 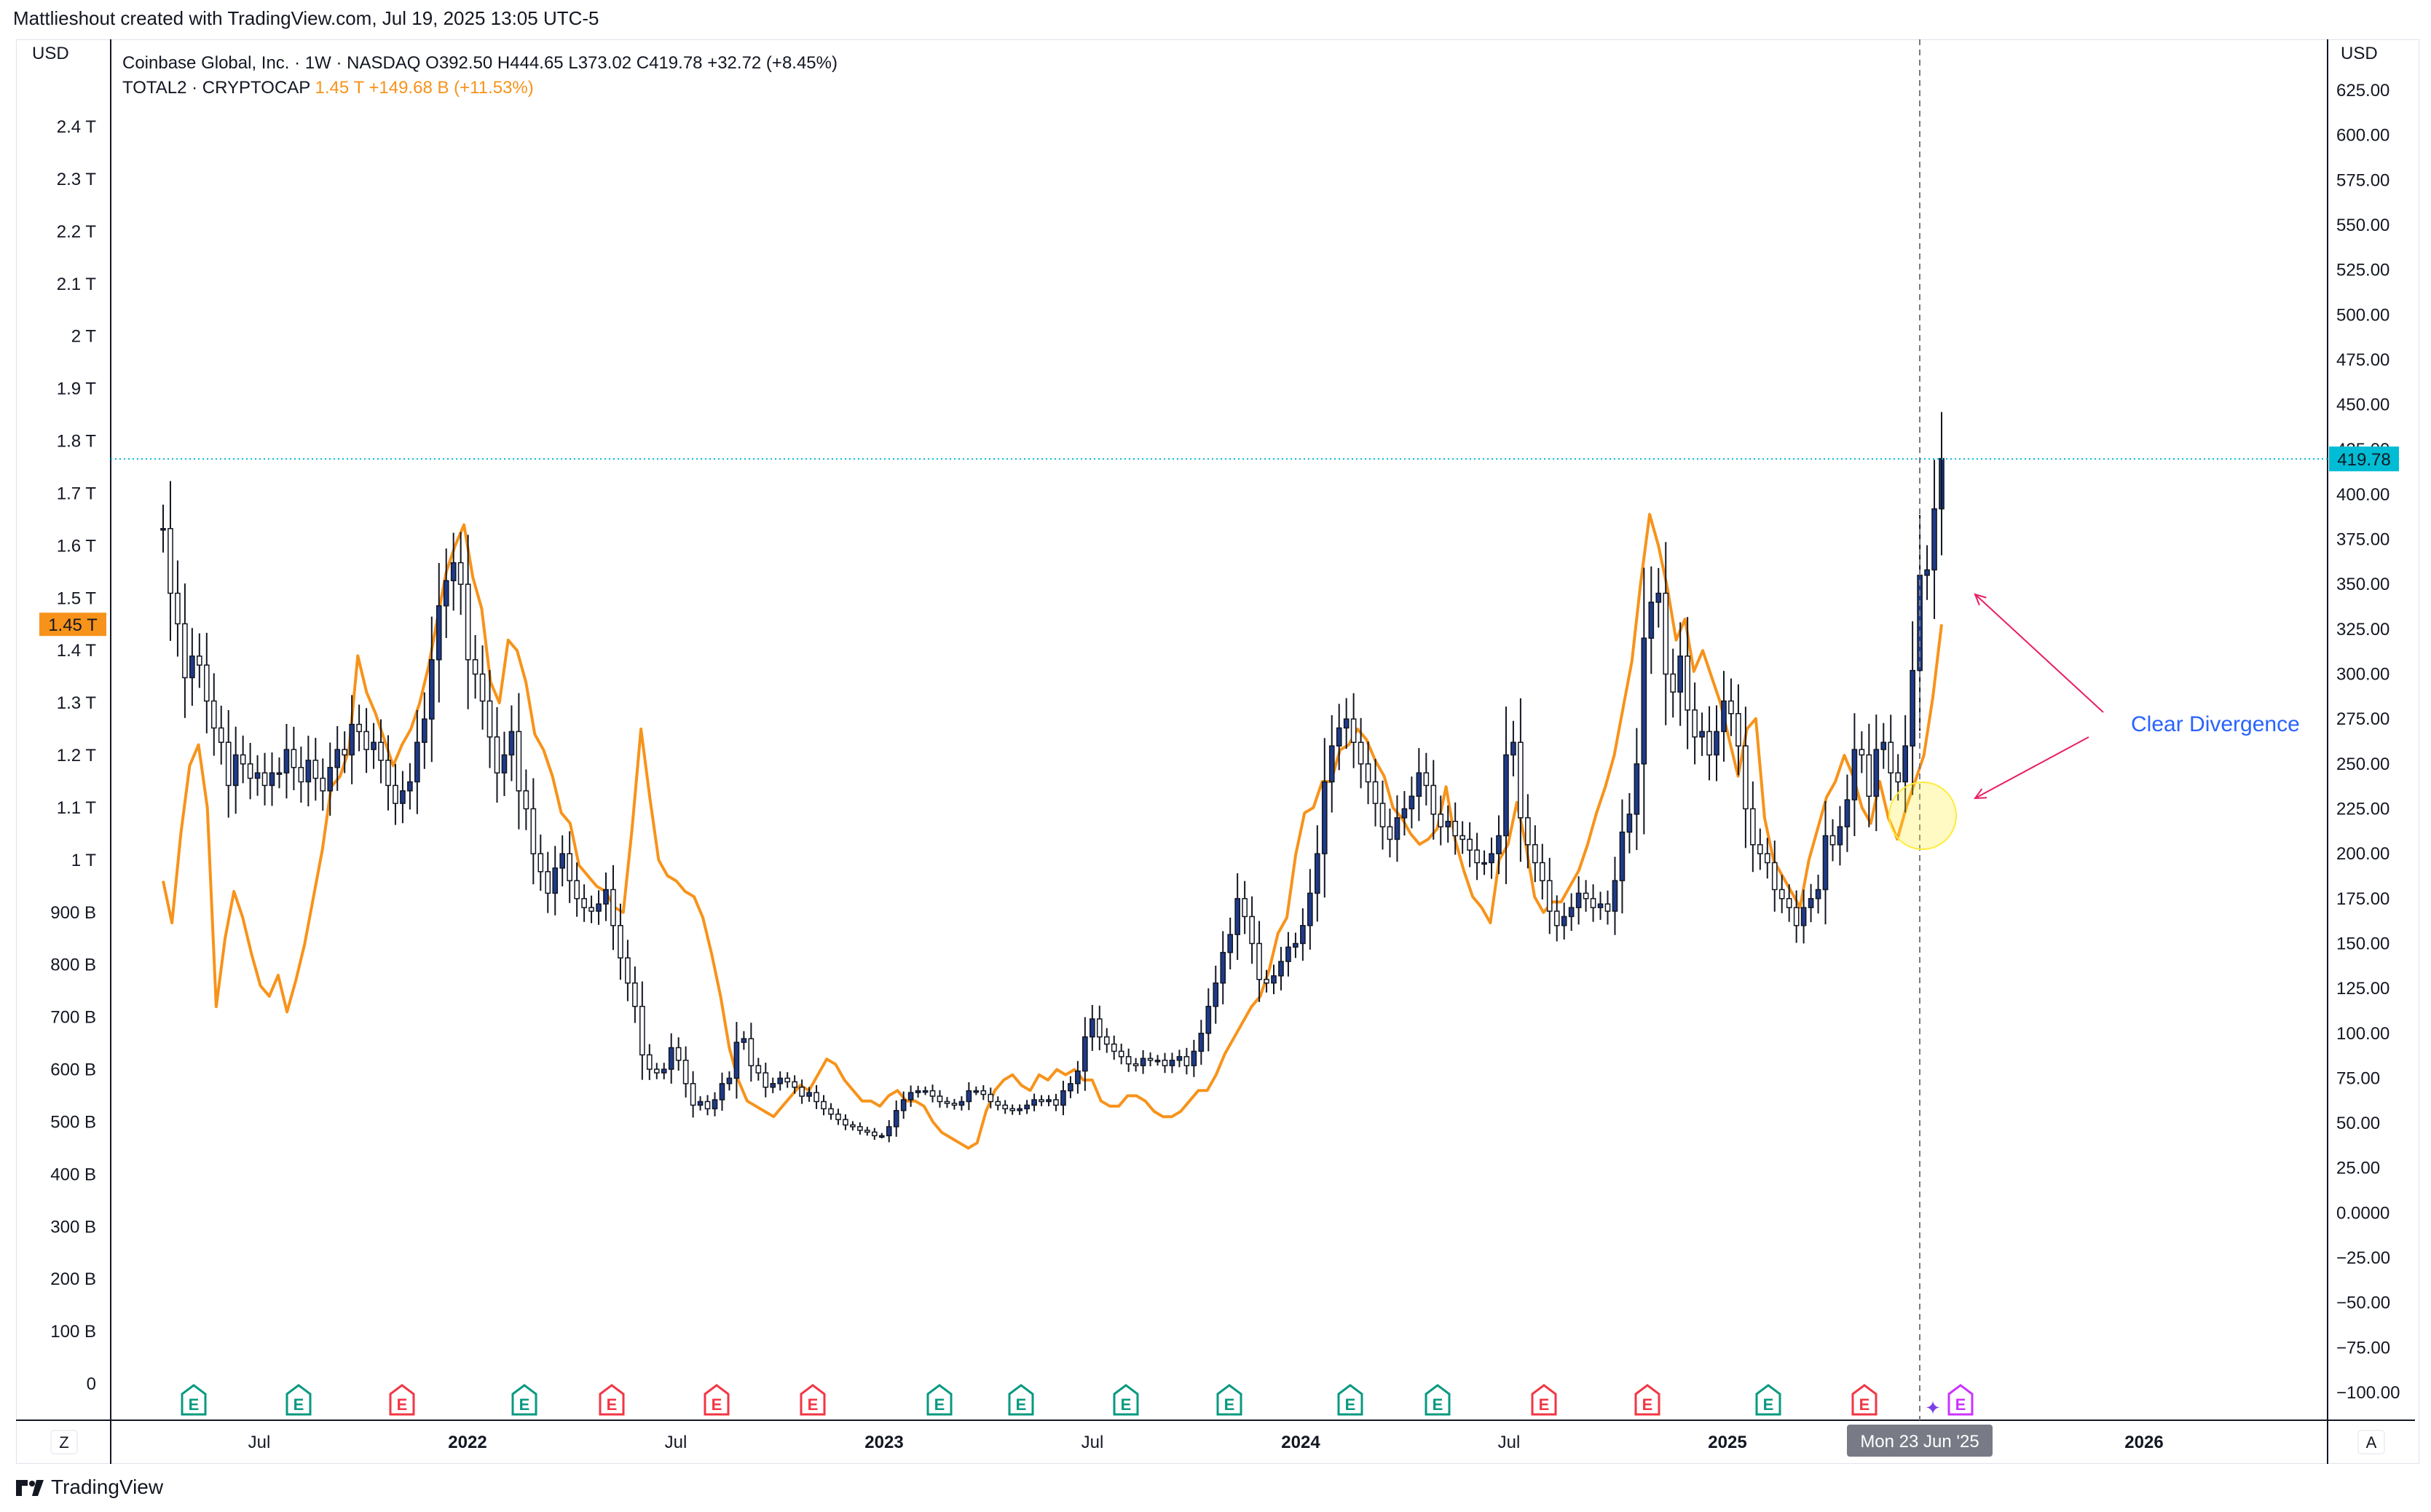 I want to click on tradingview-logo: TradingView, so click(x=89, y=1487).